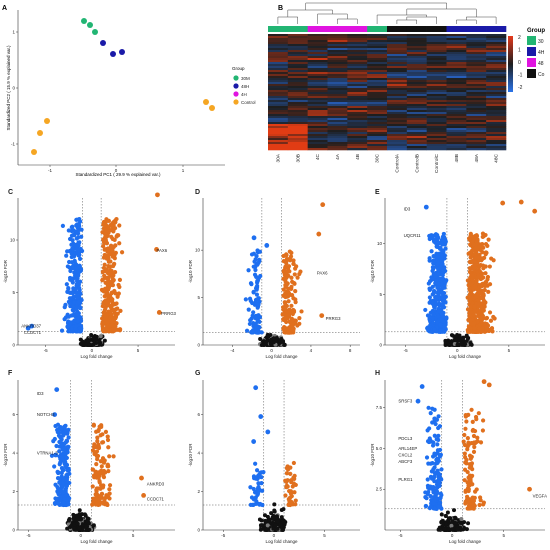 Image resolution: width=550 pixels, height=550 pixels. I want to click on pca-legend-swatch, so click(236, 94).